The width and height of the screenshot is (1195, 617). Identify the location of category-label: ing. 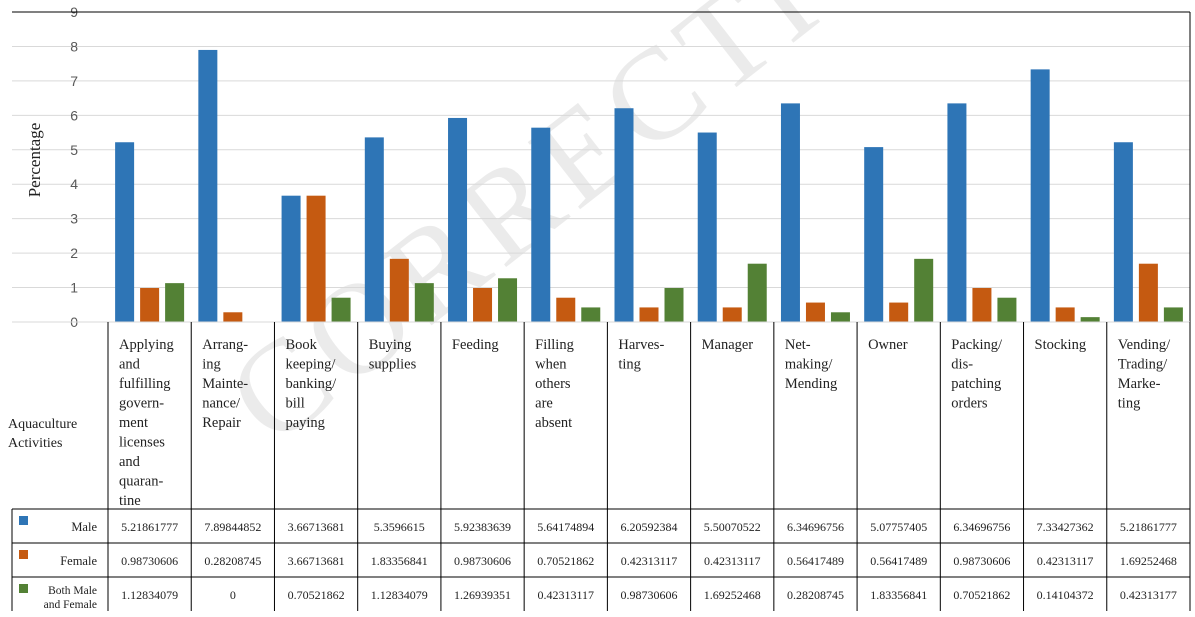
(211, 365).